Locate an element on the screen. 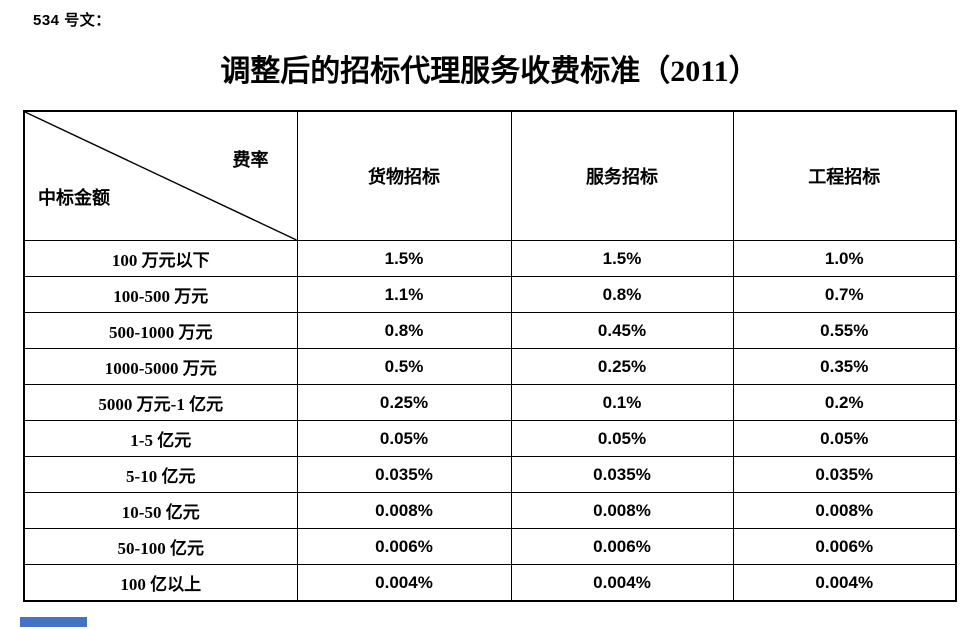  goods-rate-cell: 0.035% is located at coordinates (404, 474).